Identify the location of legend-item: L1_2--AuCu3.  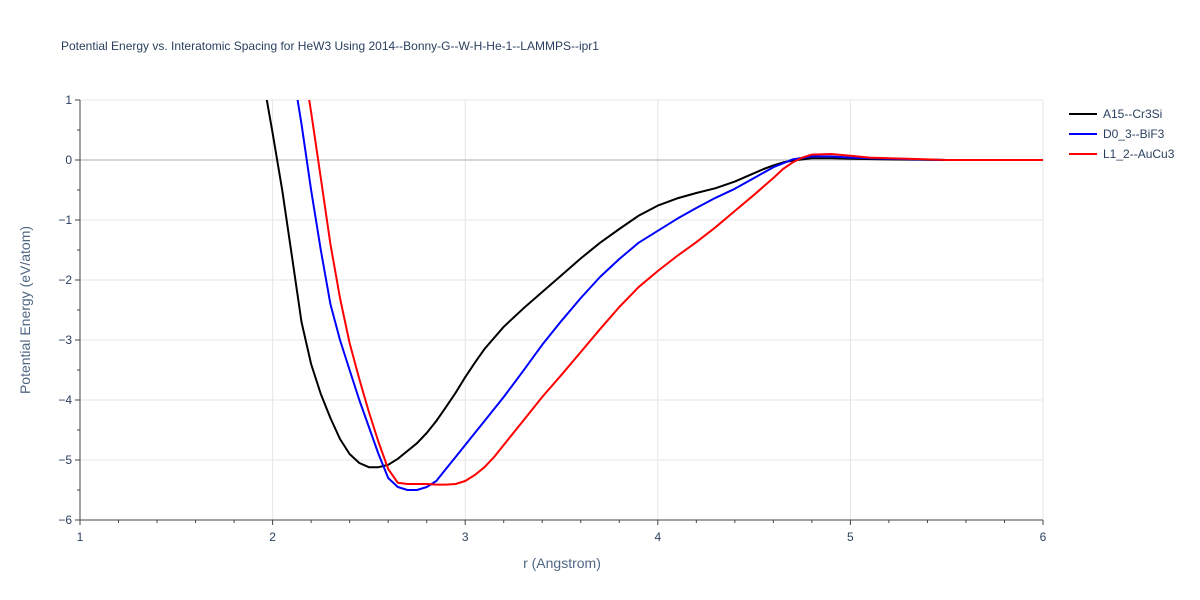
(1122, 154).